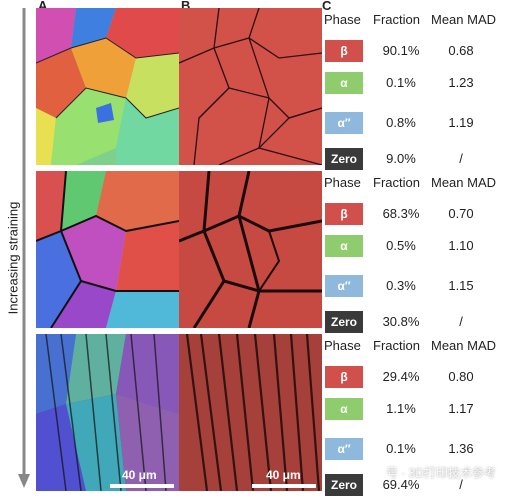 The width and height of the screenshot is (510, 501). Describe the element at coordinates (401, 213) in the screenshot. I see `fraction-cell: 68.3%` at that location.